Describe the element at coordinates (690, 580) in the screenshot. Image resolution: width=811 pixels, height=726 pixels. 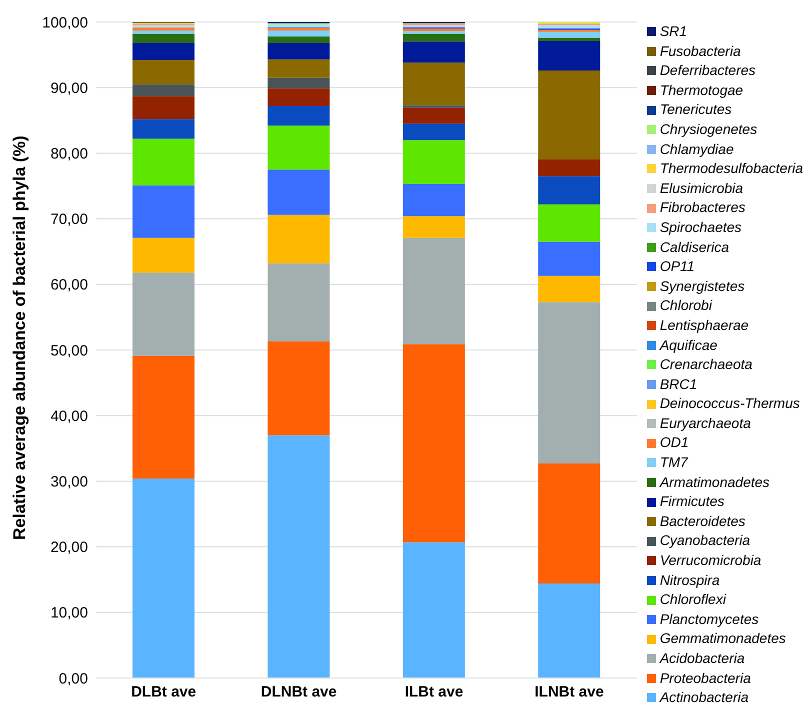
I see `legend-label: Nitrospira` at that location.